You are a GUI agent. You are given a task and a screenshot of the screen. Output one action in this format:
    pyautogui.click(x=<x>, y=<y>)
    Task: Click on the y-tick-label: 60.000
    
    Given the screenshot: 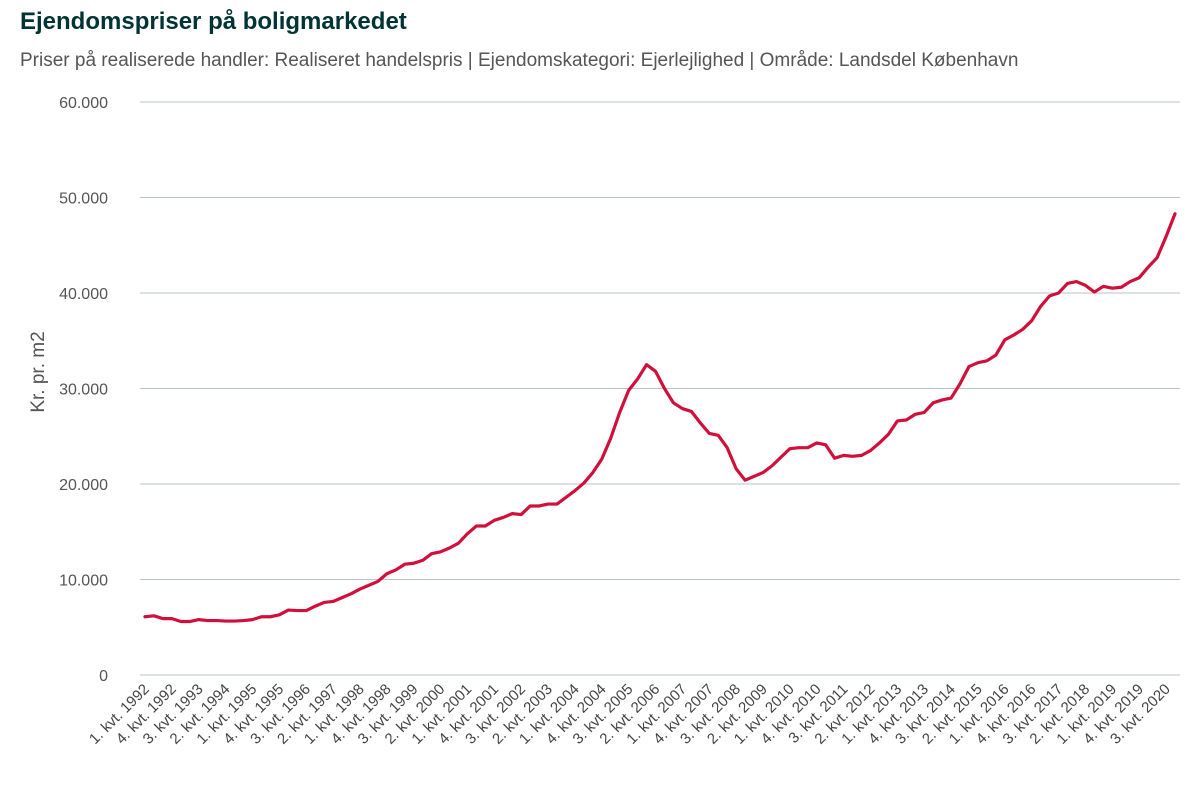 What is the action you would take?
    pyautogui.click(x=83, y=103)
    